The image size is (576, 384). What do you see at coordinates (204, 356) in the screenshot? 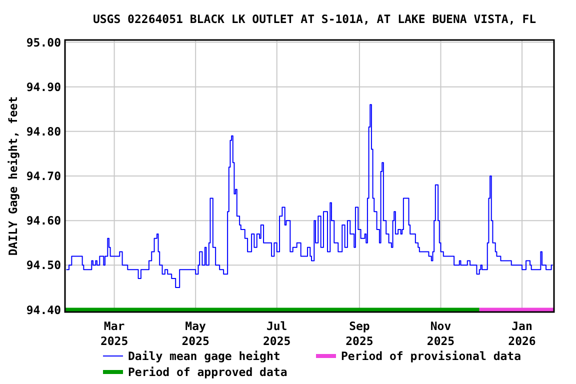
I see `legend-label: Daily mean gage height` at bounding box center [204, 356].